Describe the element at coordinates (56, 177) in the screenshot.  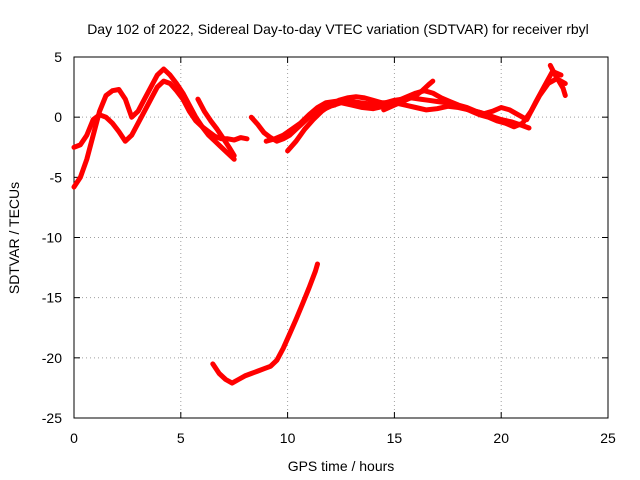
I see `y-tick-label: -5` at that location.